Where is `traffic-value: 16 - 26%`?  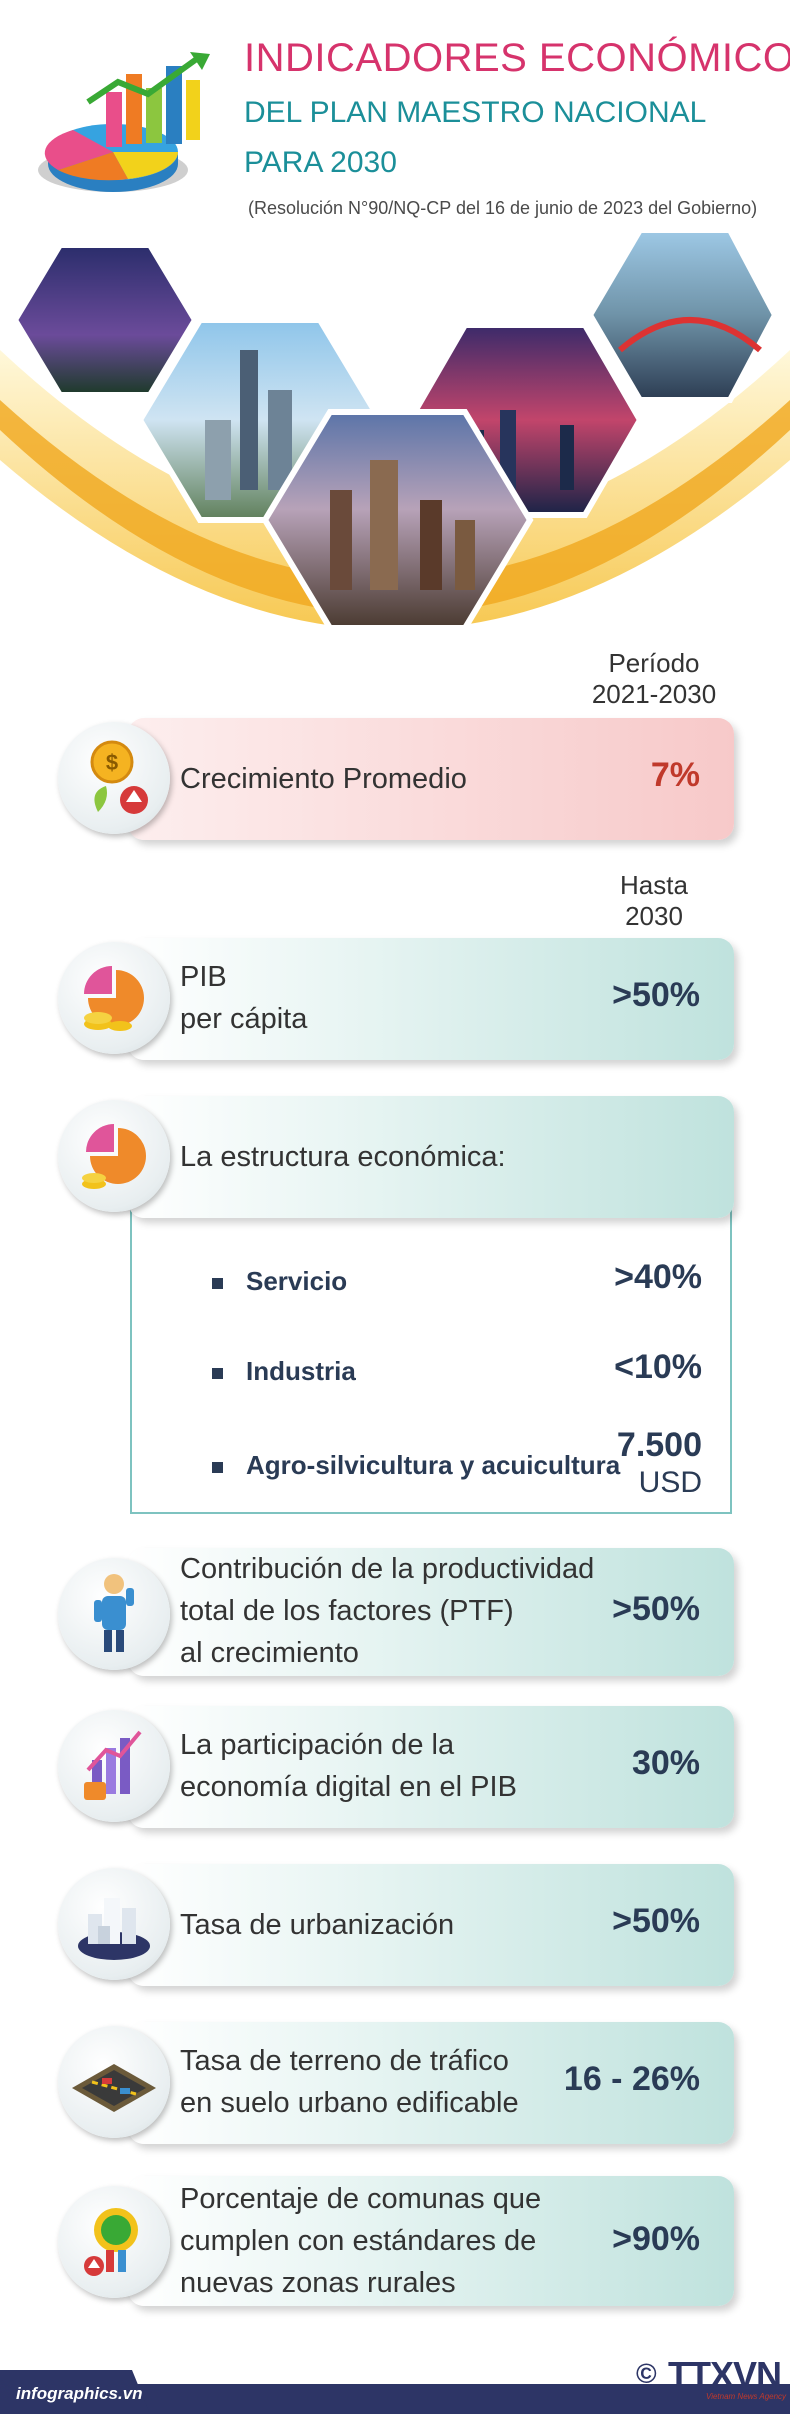 traffic-value: 16 - 26% is located at coordinates (631, 2079).